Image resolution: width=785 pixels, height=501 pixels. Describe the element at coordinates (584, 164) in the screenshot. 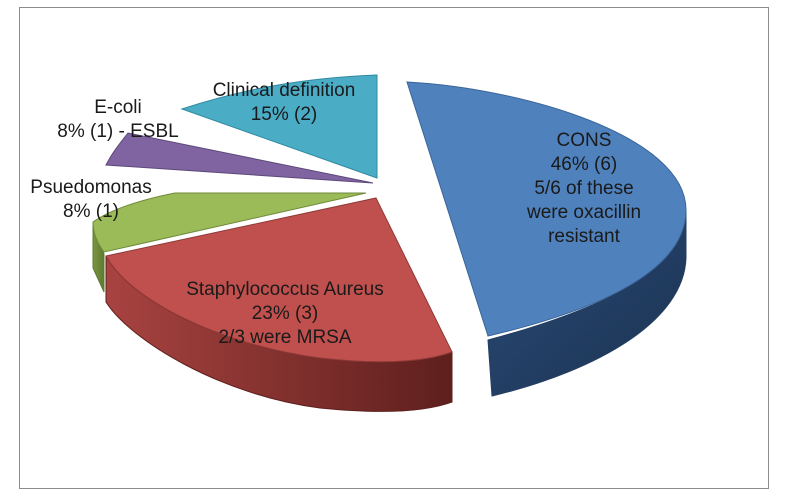

I see `slice-label-line: 46% (6)` at that location.